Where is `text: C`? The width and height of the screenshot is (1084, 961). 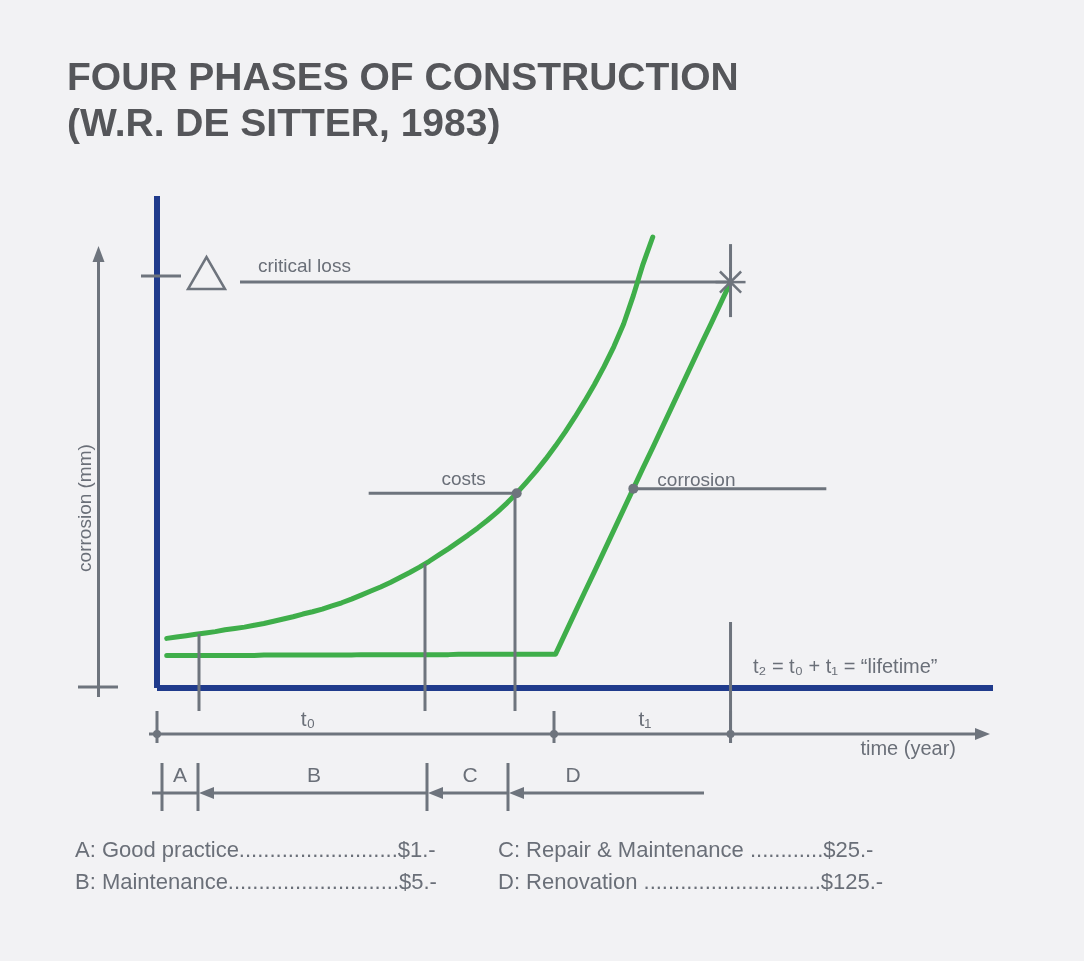 text: C is located at coordinates (470, 774).